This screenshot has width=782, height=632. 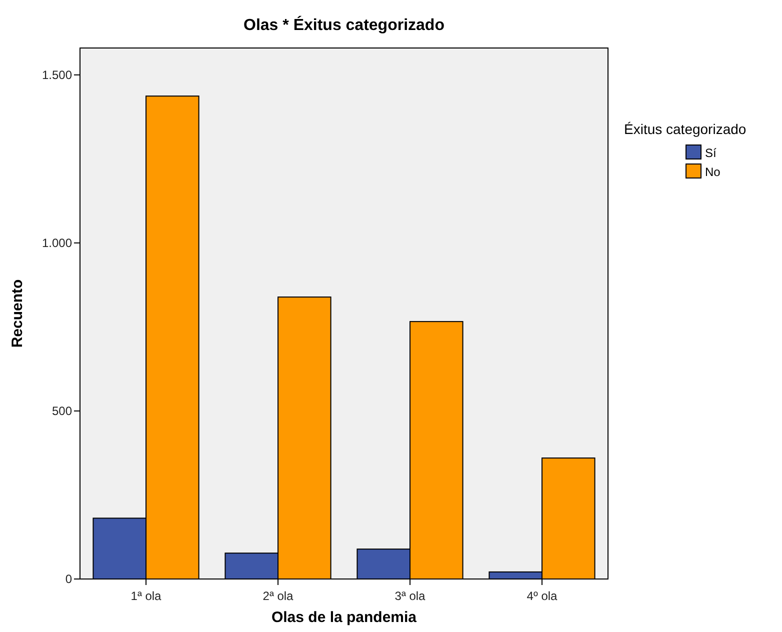 What do you see at coordinates (410, 596) in the screenshot?
I see `x-tick-label: 3ª ola` at bounding box center [410, 596].